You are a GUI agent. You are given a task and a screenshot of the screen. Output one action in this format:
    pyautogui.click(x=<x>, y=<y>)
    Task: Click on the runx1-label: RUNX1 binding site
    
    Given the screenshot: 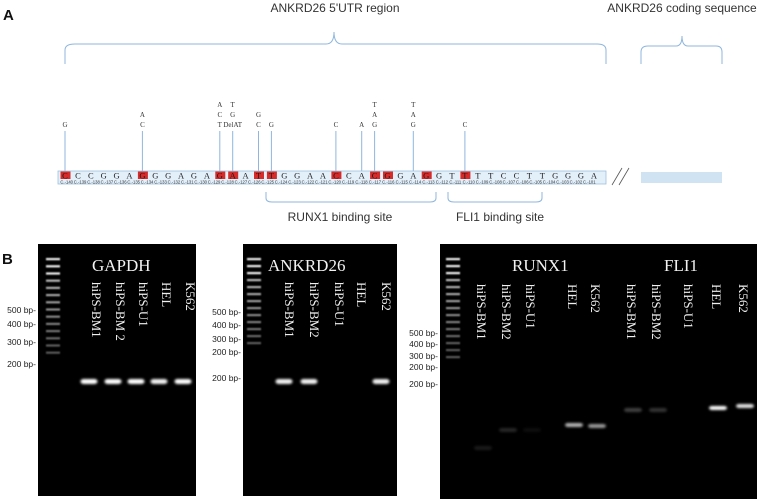 What is the action you would take?
    pyautogui.click(x=340, y=217)
    